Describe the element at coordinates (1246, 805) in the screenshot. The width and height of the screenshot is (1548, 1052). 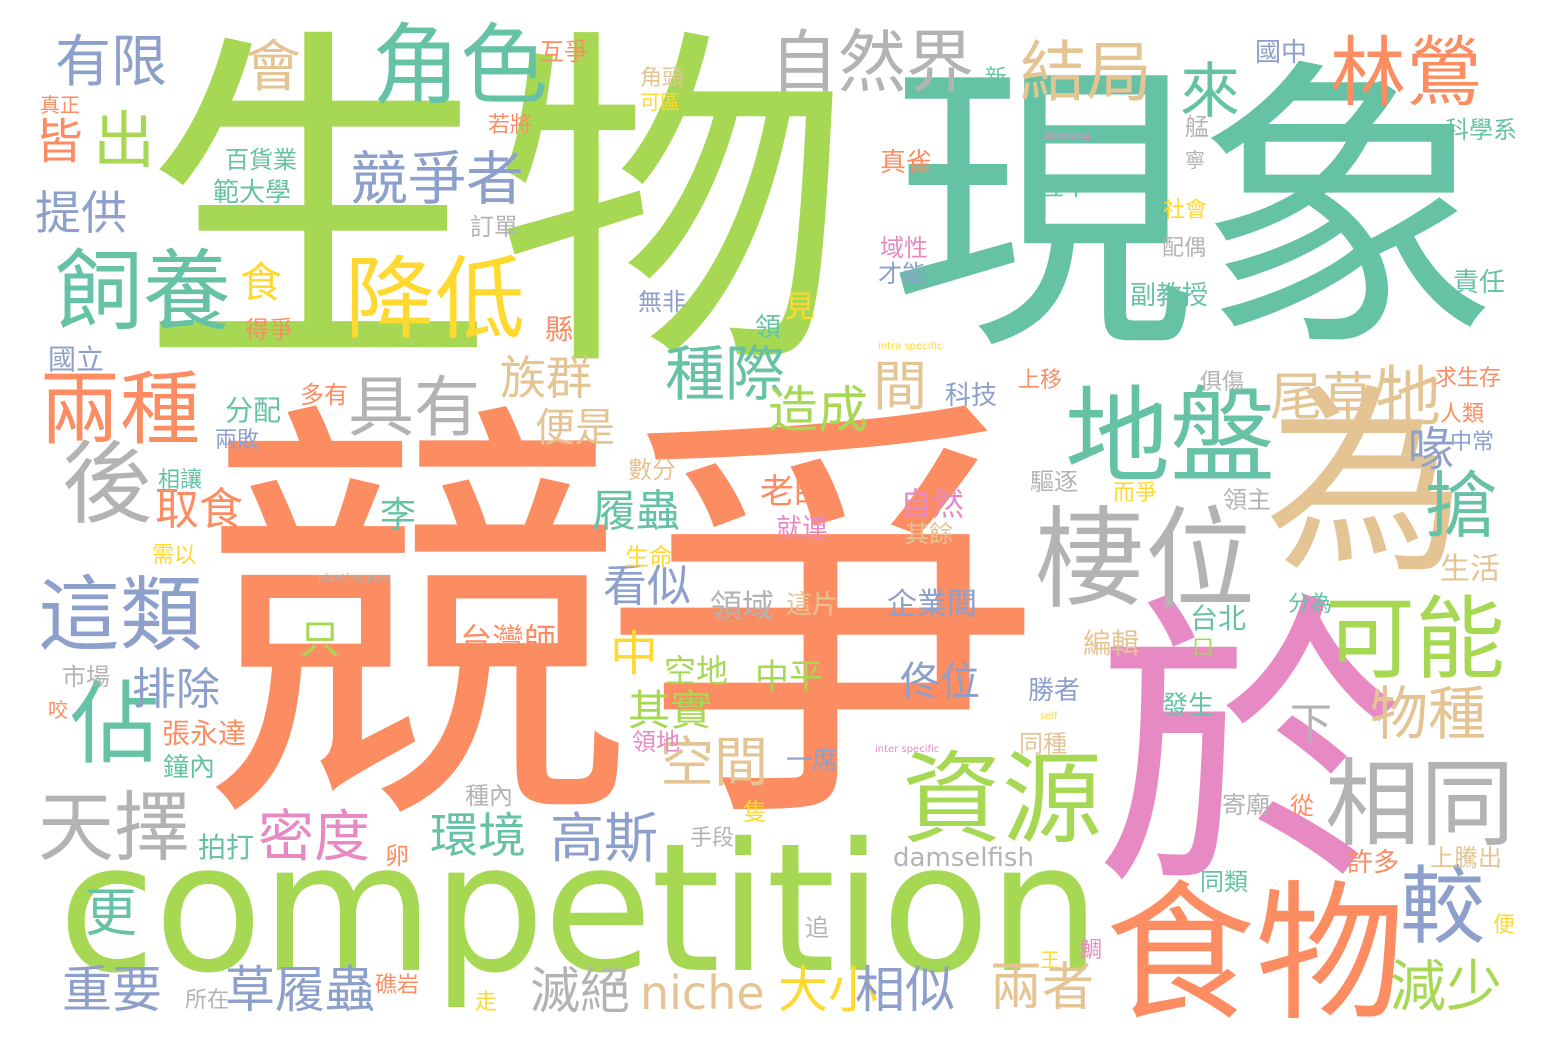
I see `word-jimiao: 寄廟` at that location.